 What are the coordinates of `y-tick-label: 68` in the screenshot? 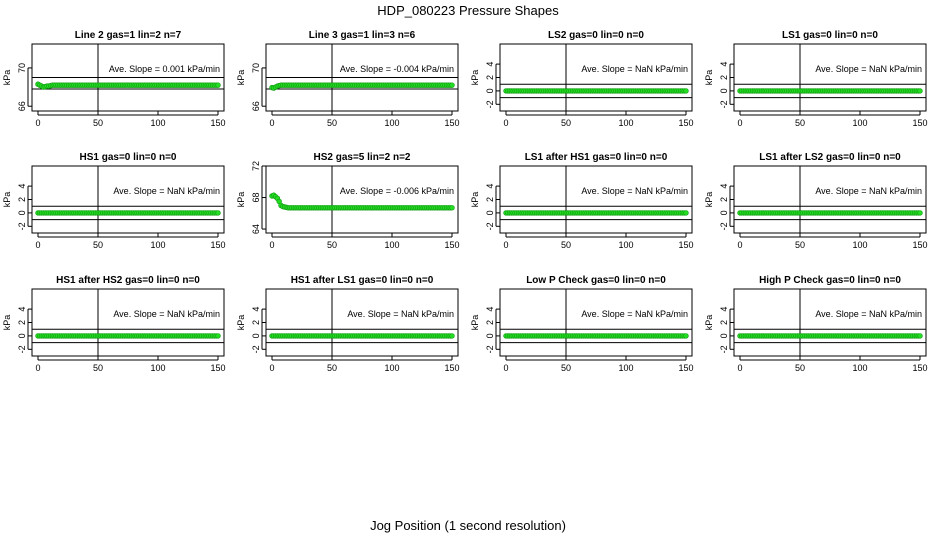 It's located at (256, 198).